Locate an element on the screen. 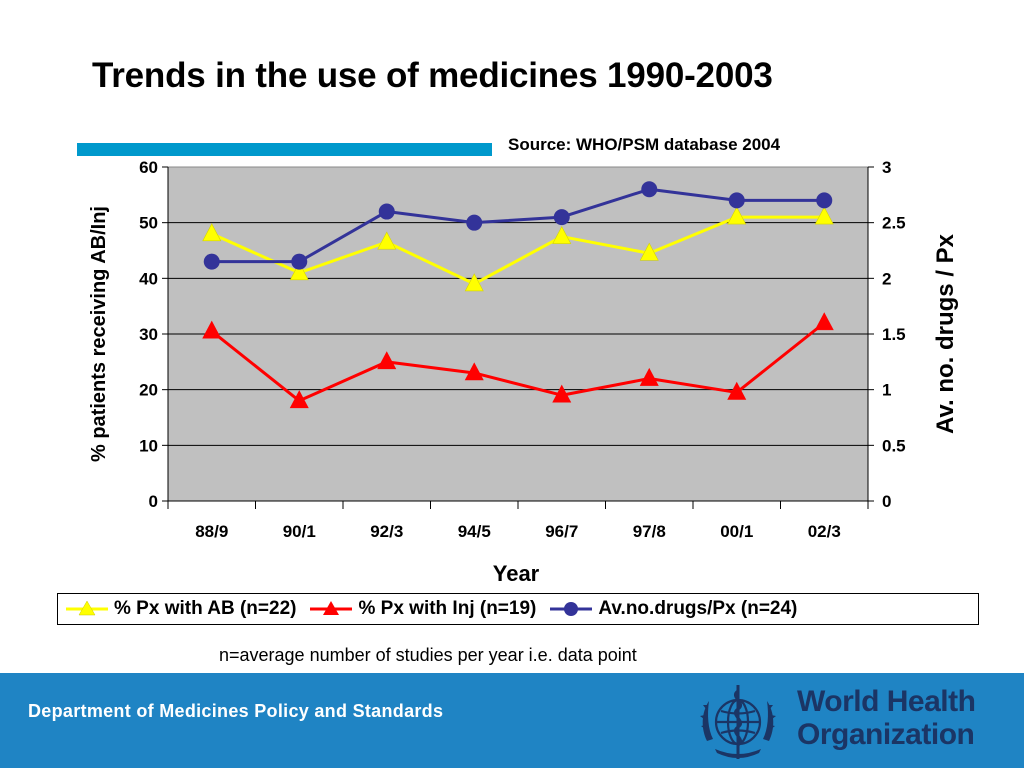 The height and width of the screenshot is (768, 1024). left-tick-label: 60 is located at coordinates (148, 167).